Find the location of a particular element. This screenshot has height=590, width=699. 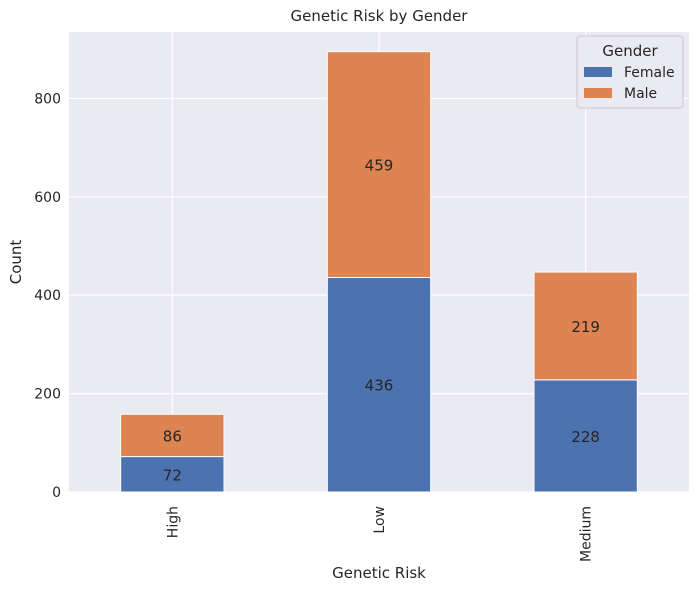

x-axis-ticks: High Low Medium is located at coordinates (379, 534).